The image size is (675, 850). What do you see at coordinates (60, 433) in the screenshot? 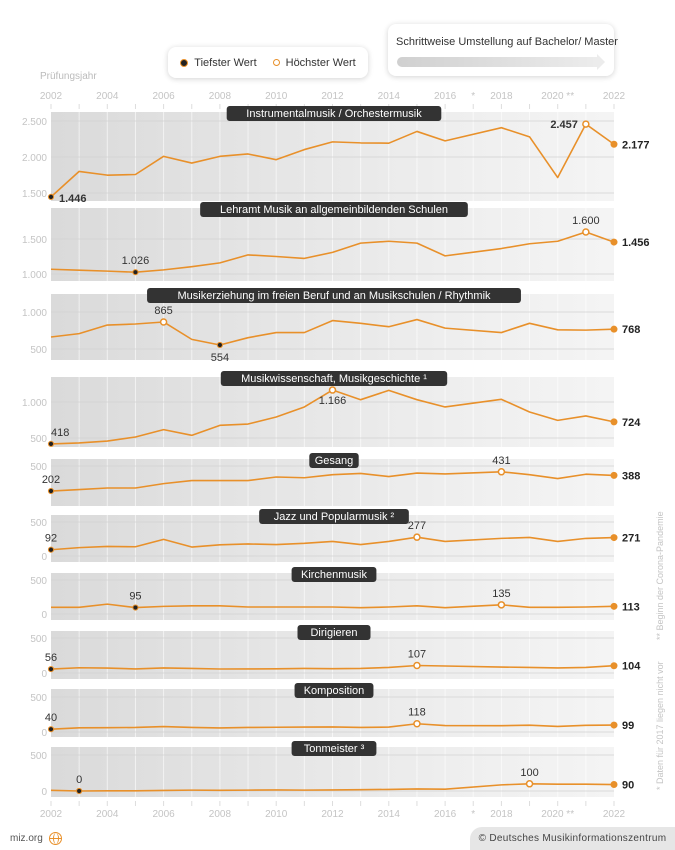
I see `min-value-label: 418` at bounding box center [60, 433].